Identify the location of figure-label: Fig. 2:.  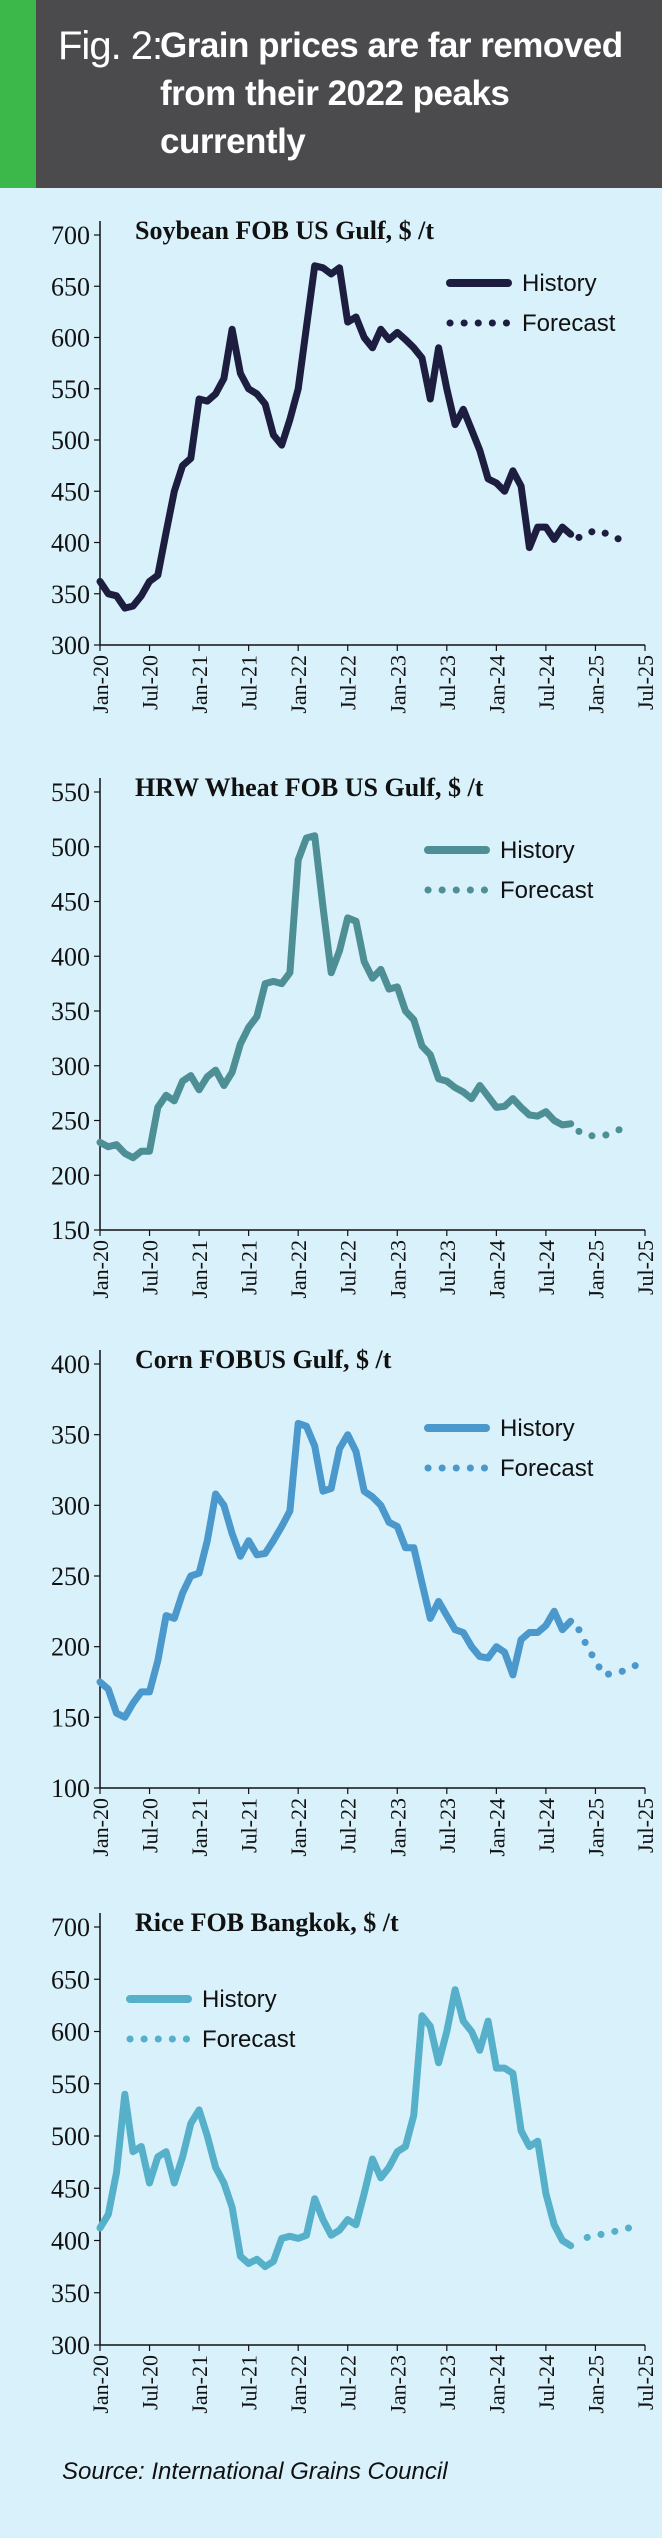
(110, 46).